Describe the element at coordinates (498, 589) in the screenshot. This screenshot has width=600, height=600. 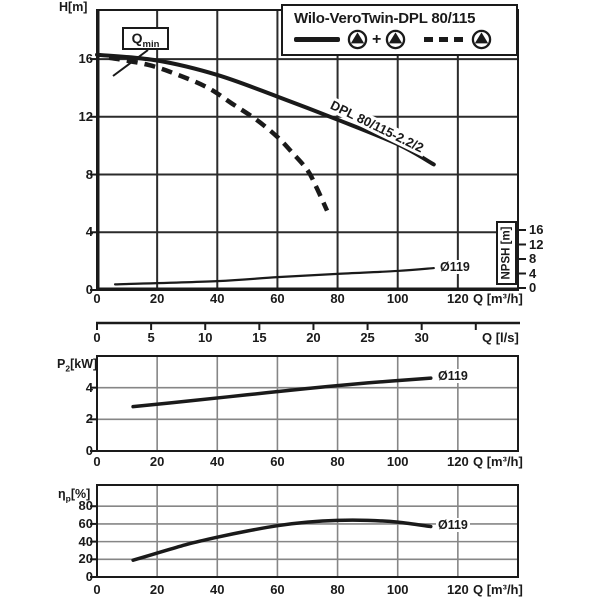
I see `efficiency-x-unit-label: Q [m³/h]` at that location.